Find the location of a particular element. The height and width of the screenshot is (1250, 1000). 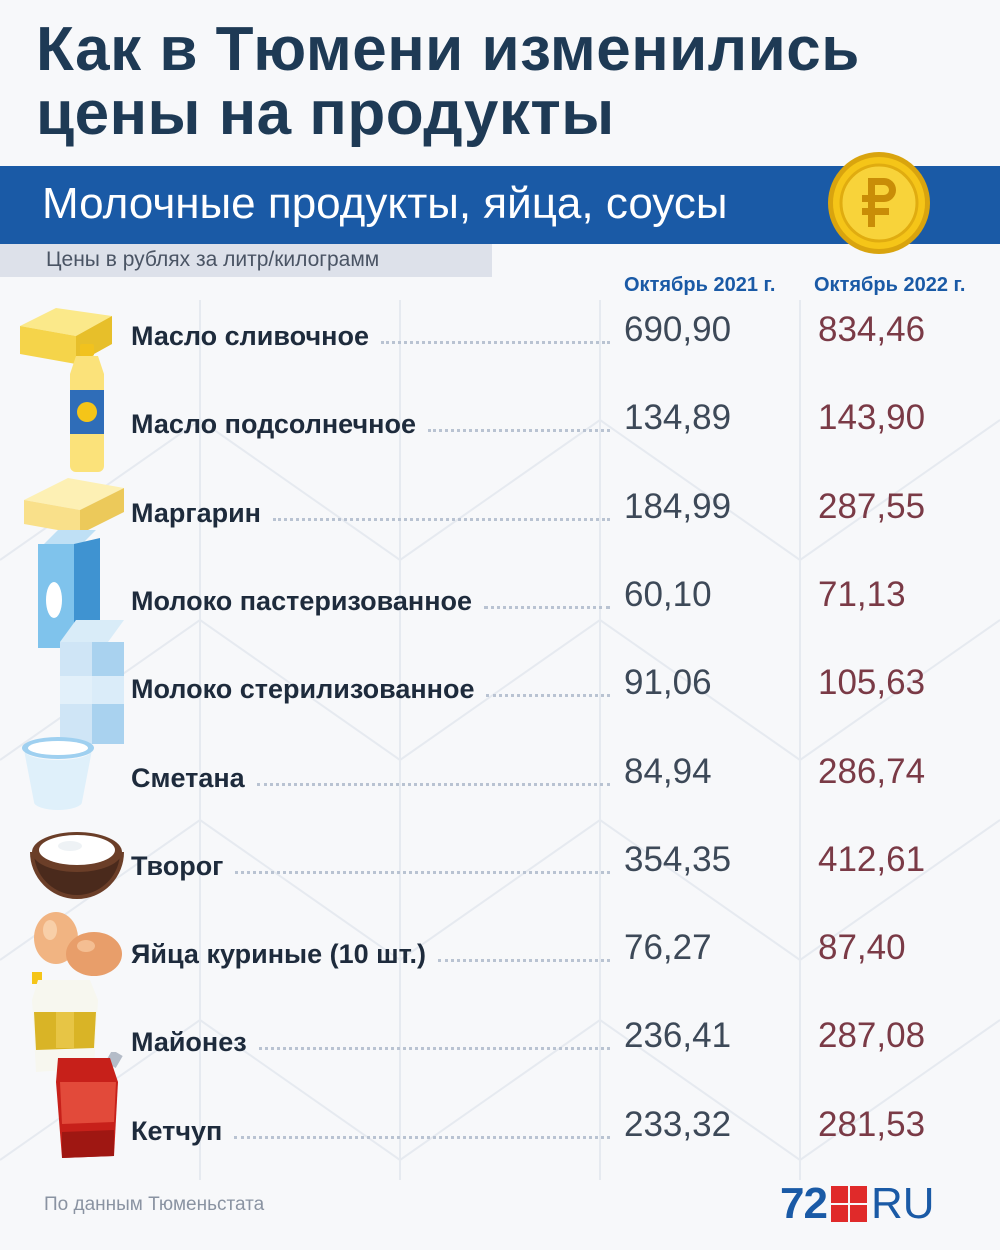

price-2022: 412,61 is located at coordinates (872, 859).